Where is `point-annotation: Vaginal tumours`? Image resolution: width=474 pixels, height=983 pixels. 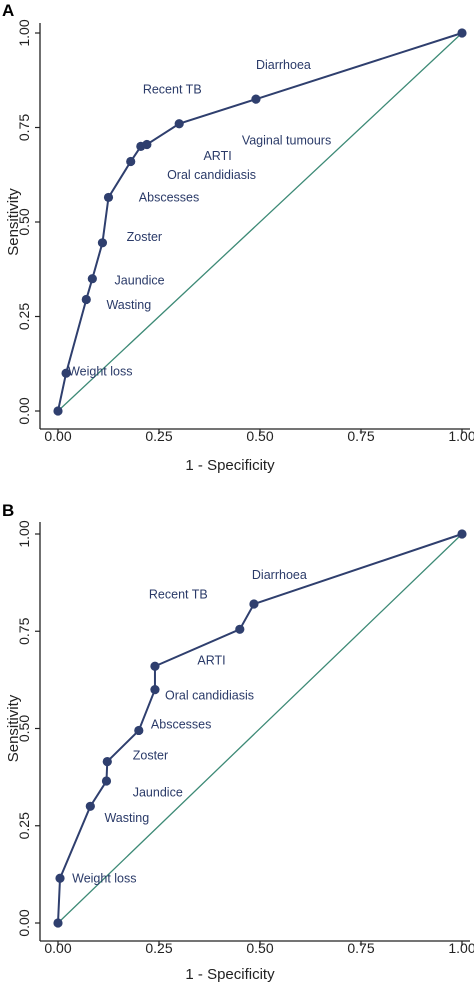 point-annotation: Vaginal tumours is located at coordinates (286, 141).